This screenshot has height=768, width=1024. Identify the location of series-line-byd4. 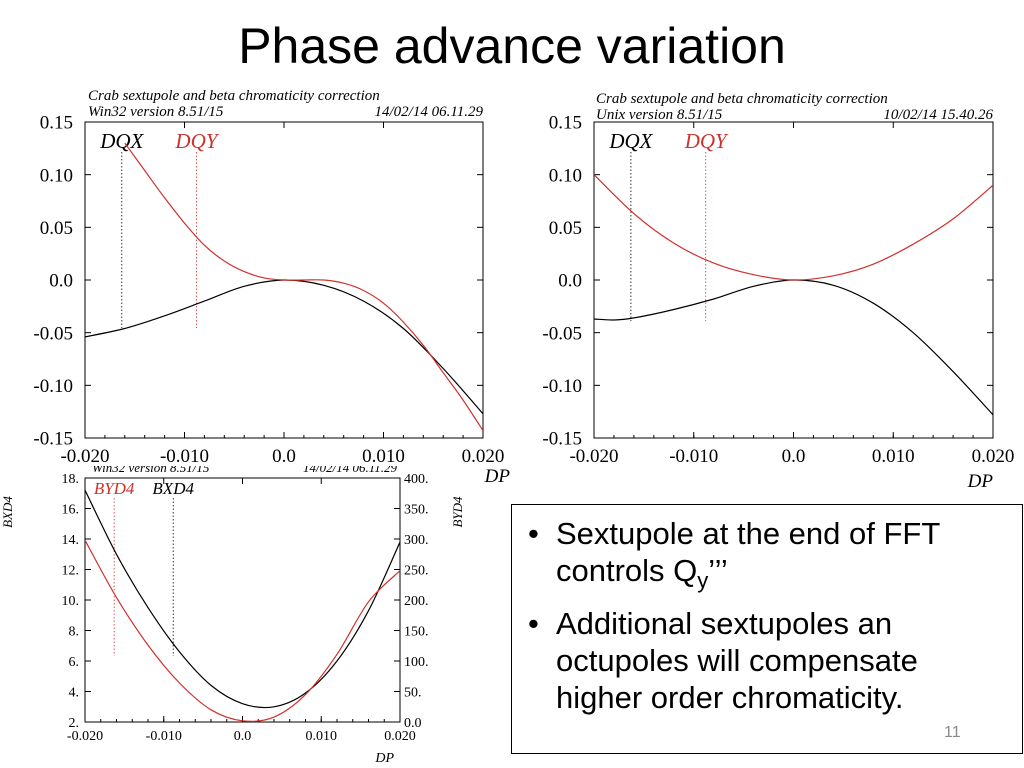
(242, 630).